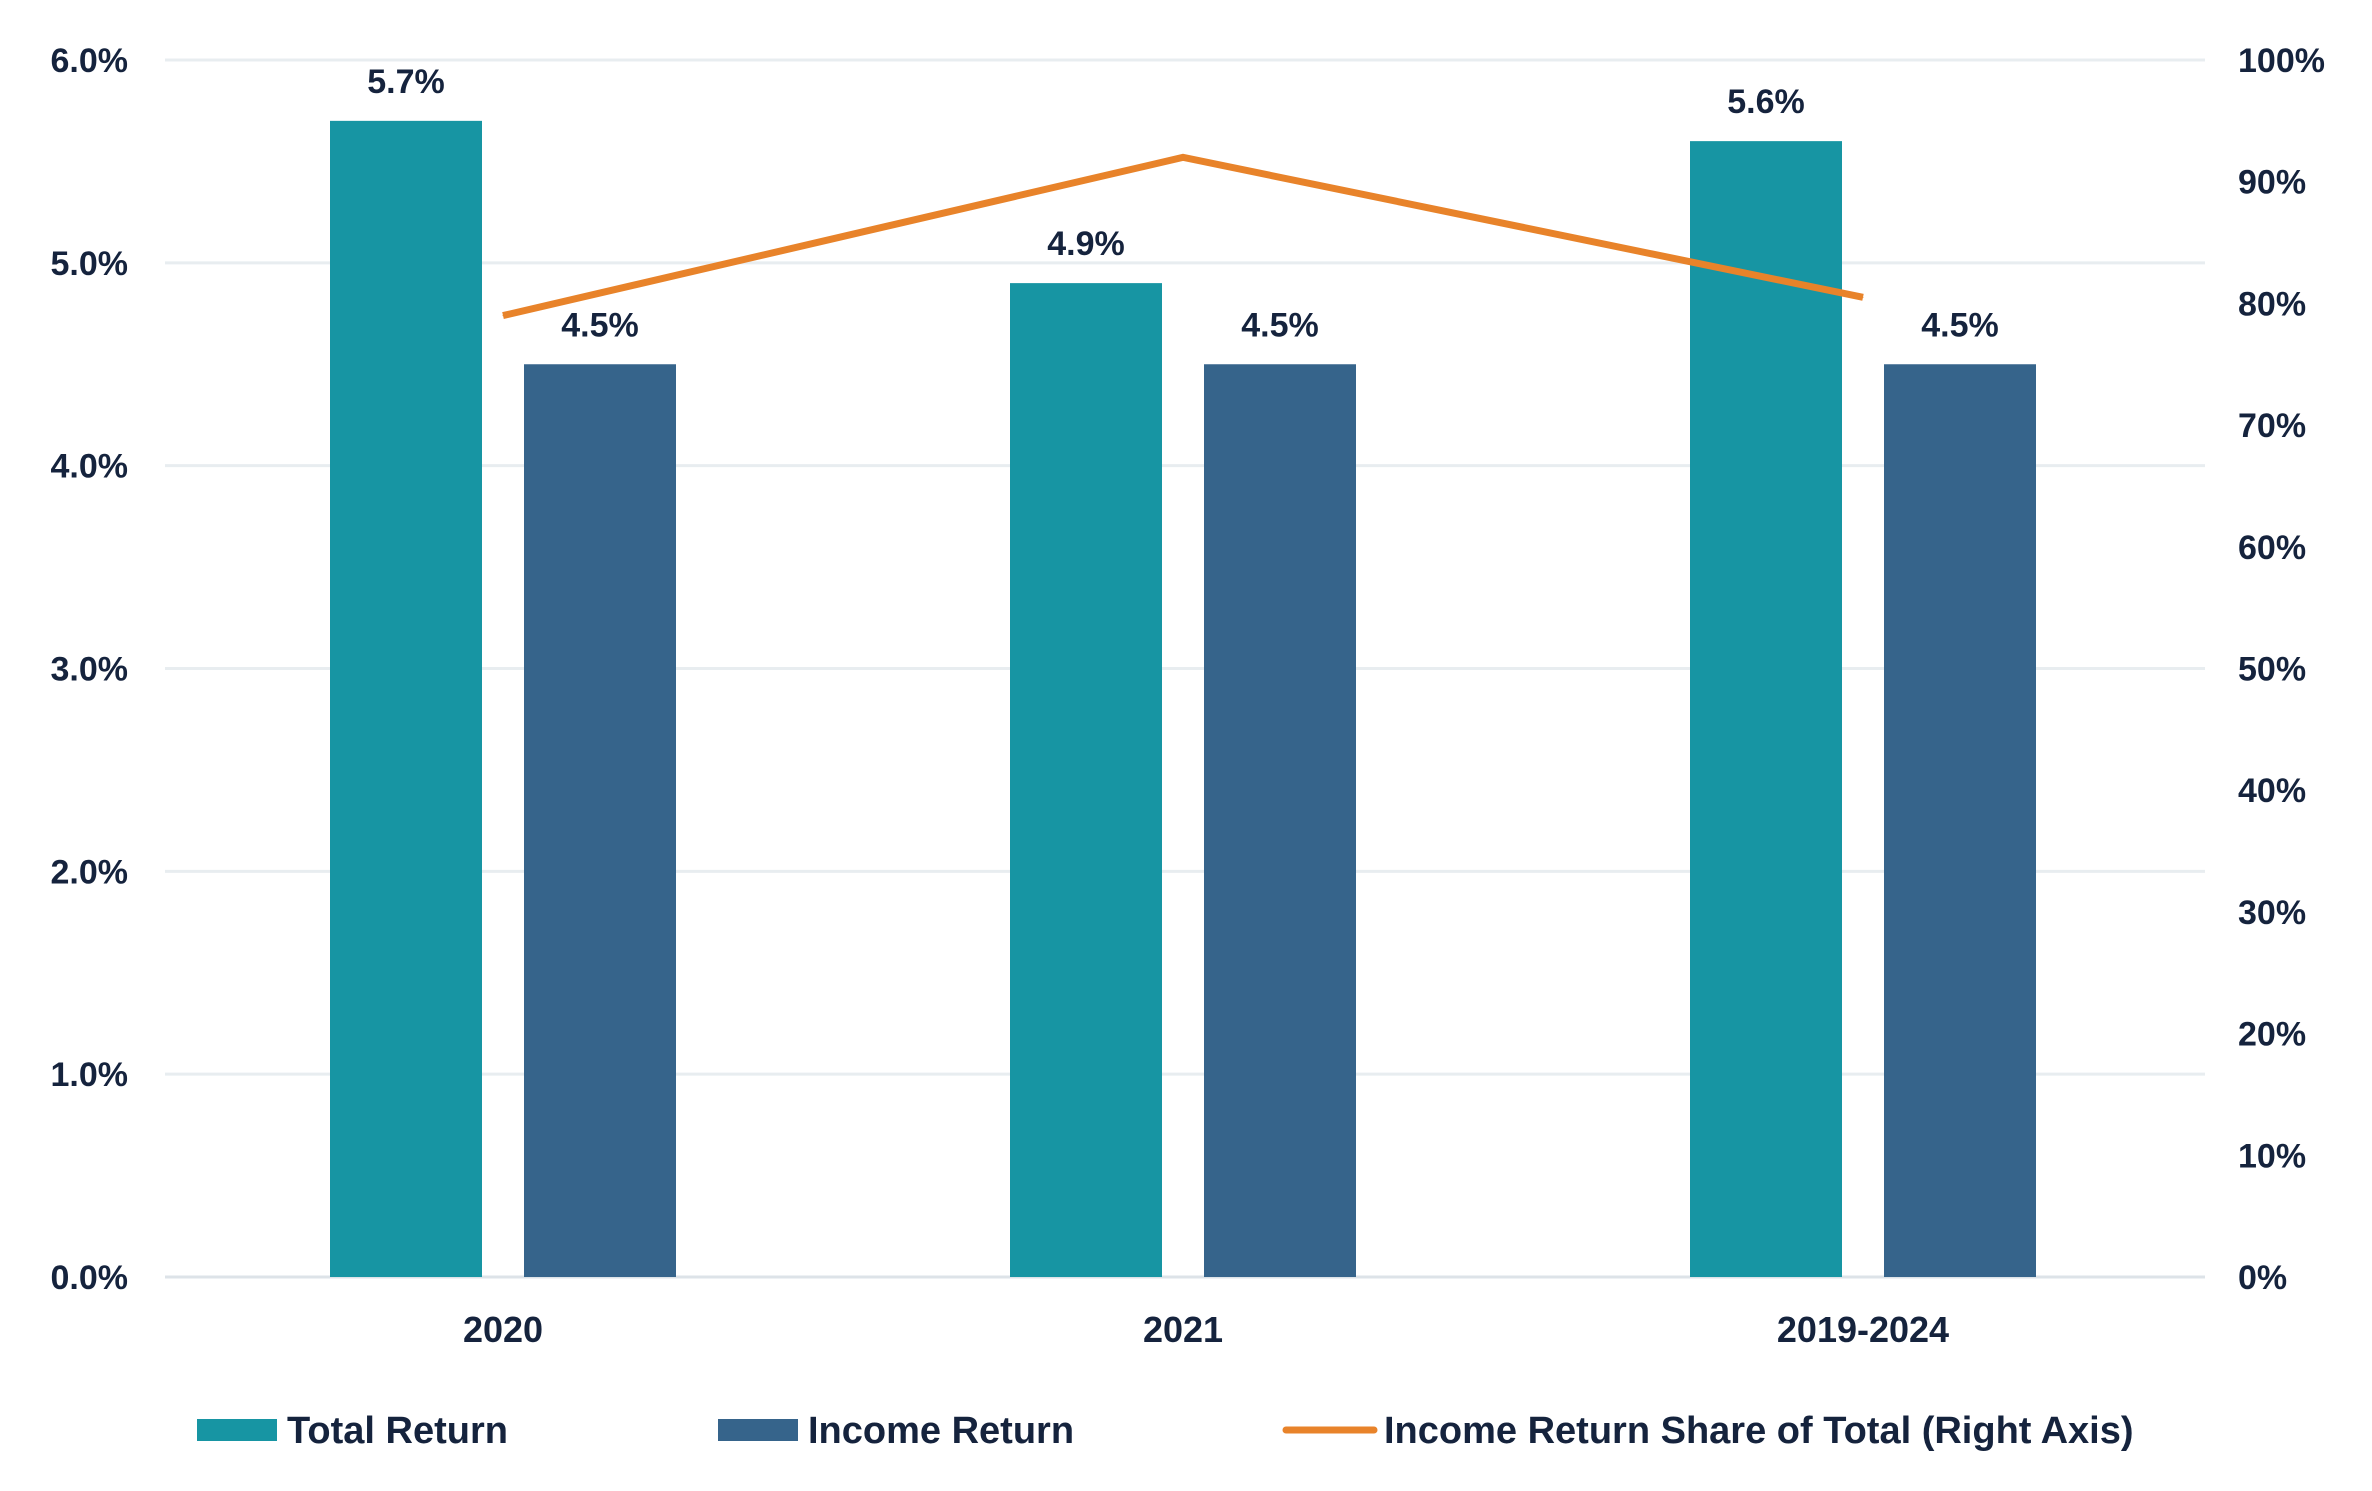 The height and width of the screenshot is (1491, 2372). I want to click on legend-label: Total Return, so click(397, 1431).